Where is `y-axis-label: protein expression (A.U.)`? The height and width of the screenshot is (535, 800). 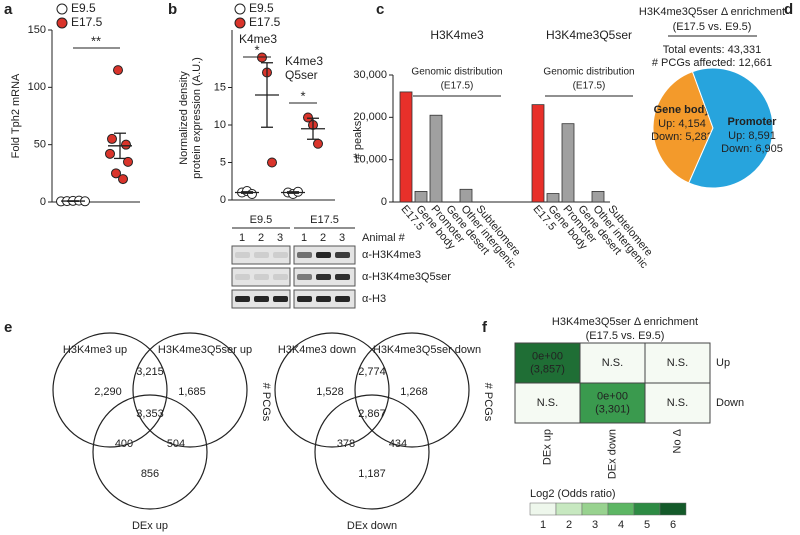
y-axis-label: protein expression (A.U.) is located at coordinates (197, 118).